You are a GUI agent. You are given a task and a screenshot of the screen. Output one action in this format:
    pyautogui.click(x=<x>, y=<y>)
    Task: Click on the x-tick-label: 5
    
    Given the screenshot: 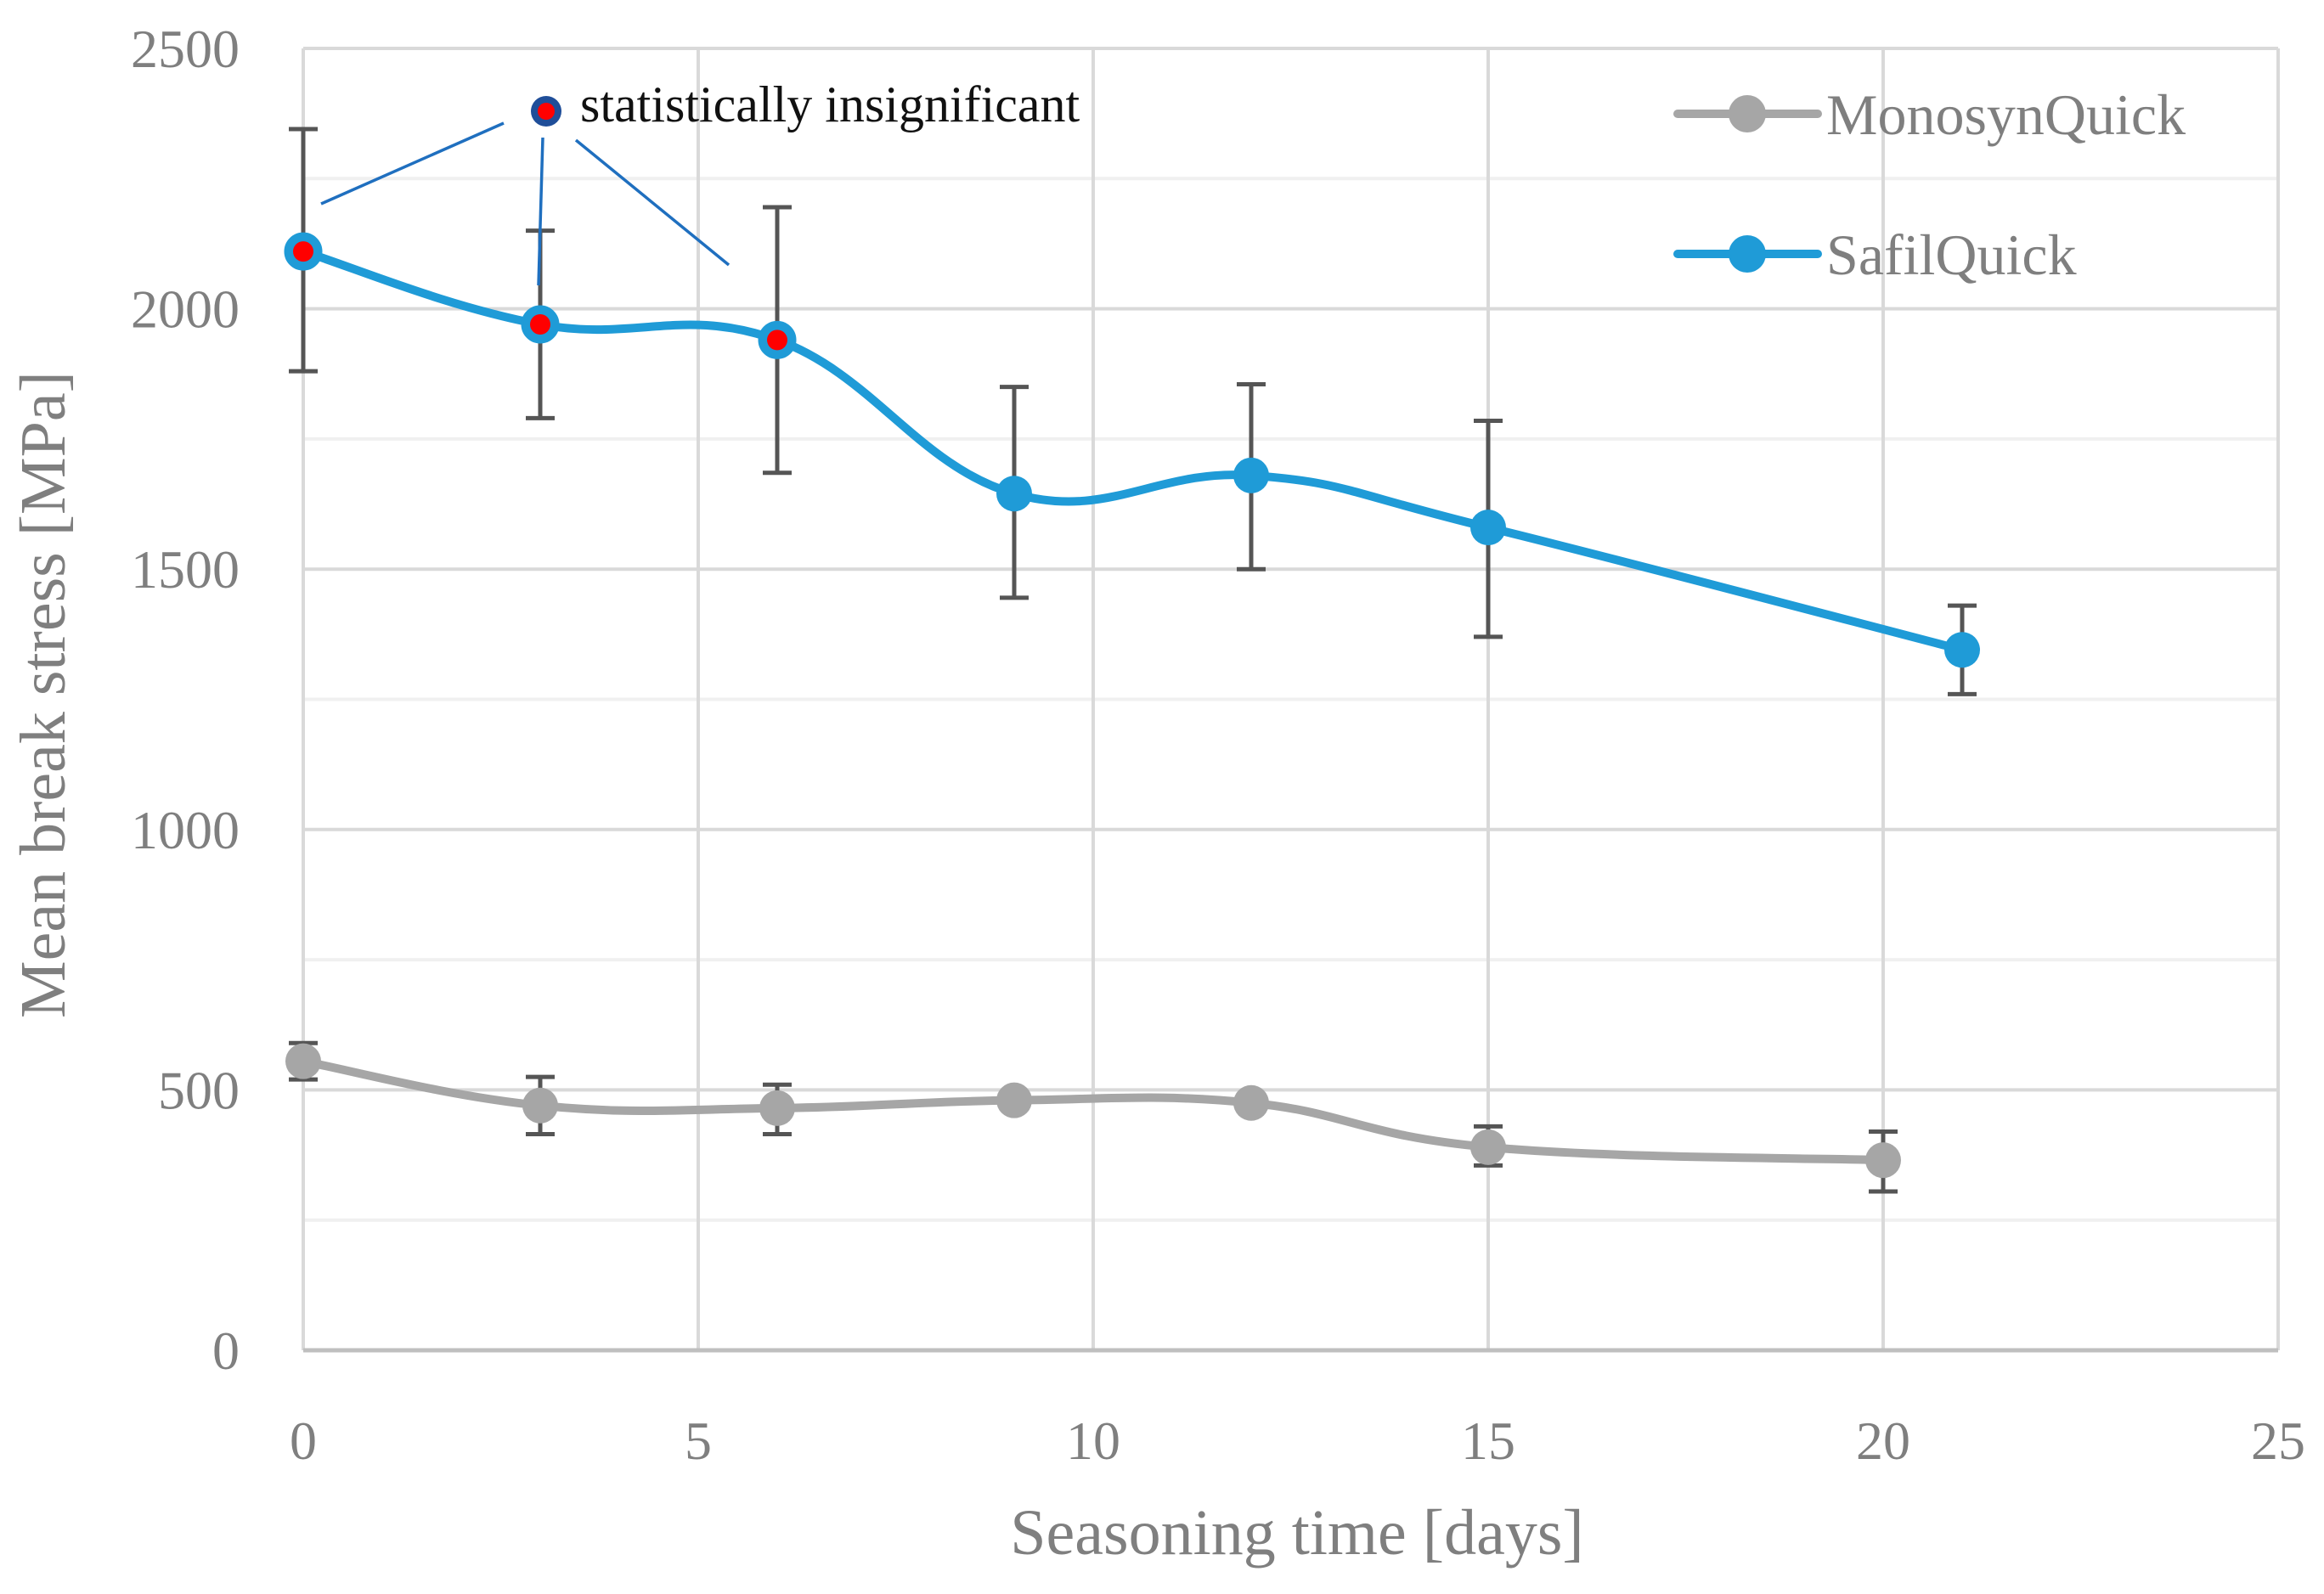 What is the action you would take?
    pyautogui.click(x=699, y=1441)
    